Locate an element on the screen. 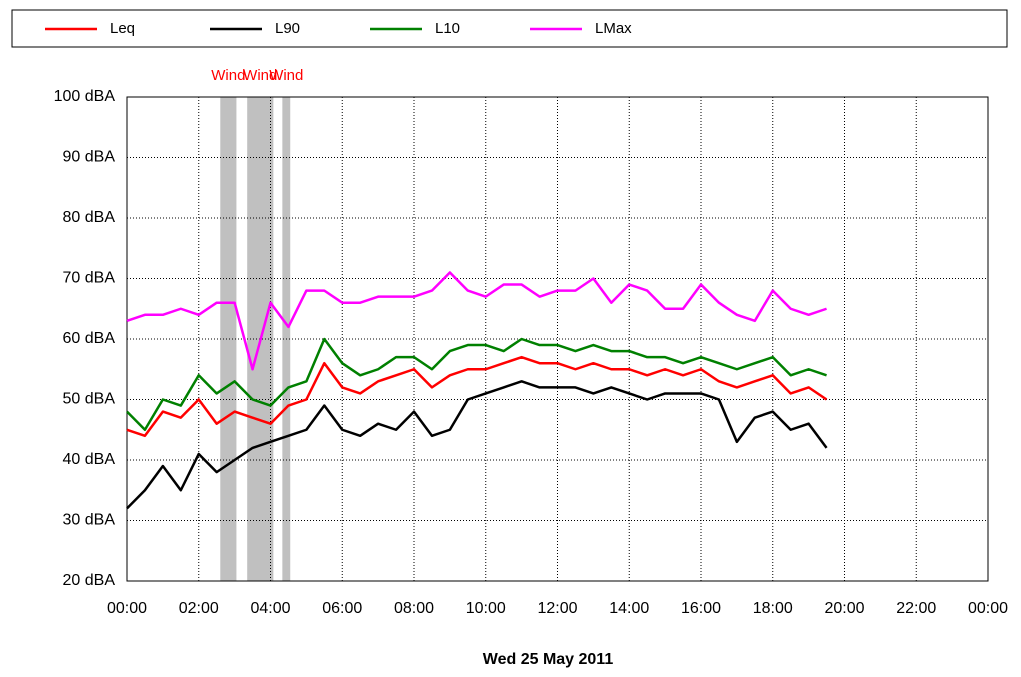 The image size is (1021, 677). y-tick-label: 100 dBA is located at coordinates (85, 96).